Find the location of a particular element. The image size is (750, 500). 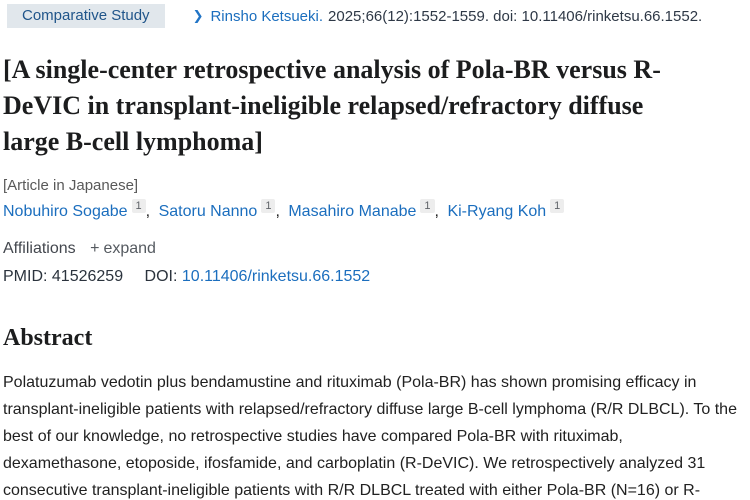

abstract-heading: Abstract is located at coordinates (48, 338).